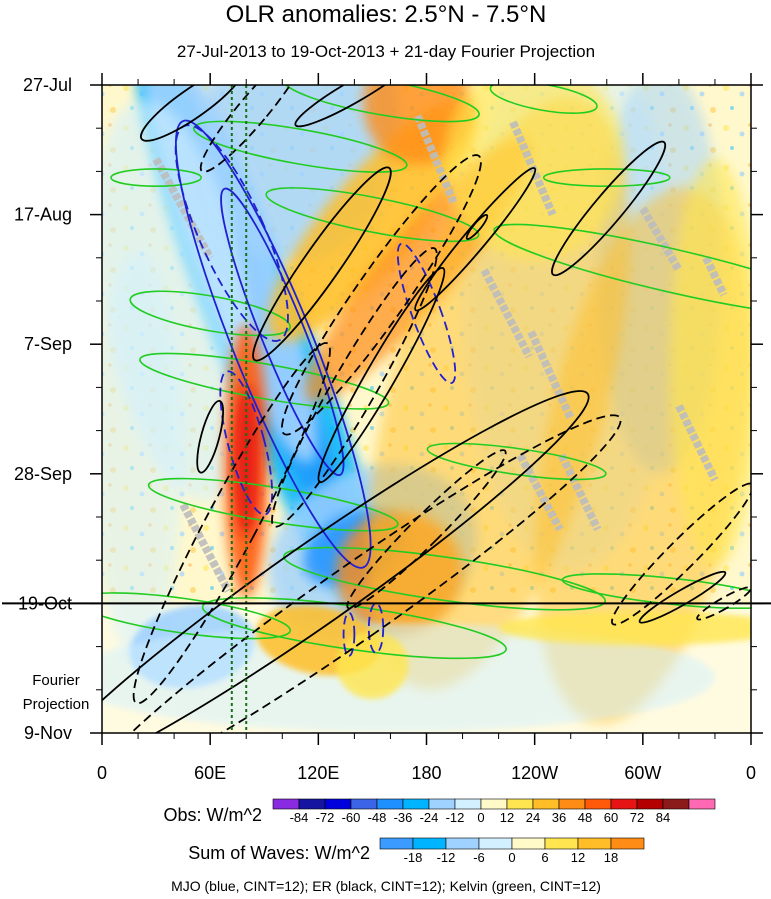 The width and height of the screenshot is (771, 899). I want to click on legend-level-label: -84, so click(299, 817).